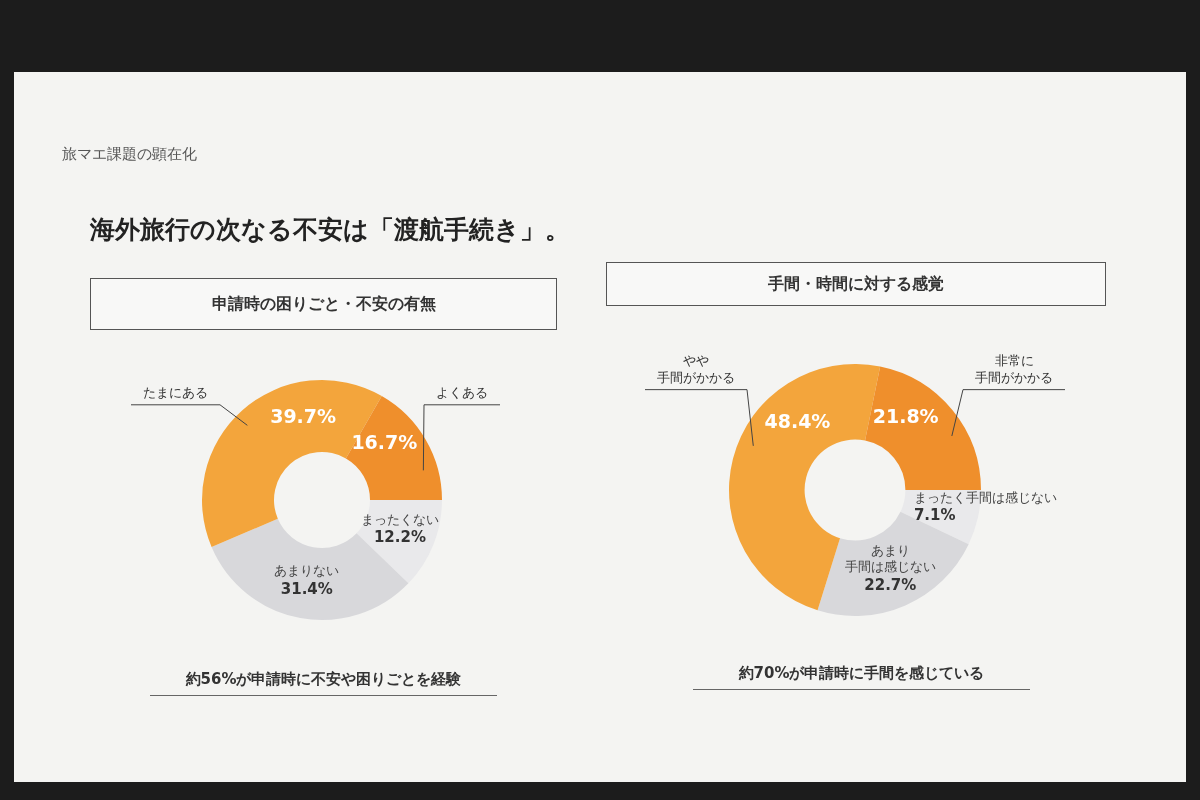 The image size is (1200, 800). Describe the element at coordinates (985, 497) in the screenshot. I see `slice-label: まったく手間は感じない` at that location.